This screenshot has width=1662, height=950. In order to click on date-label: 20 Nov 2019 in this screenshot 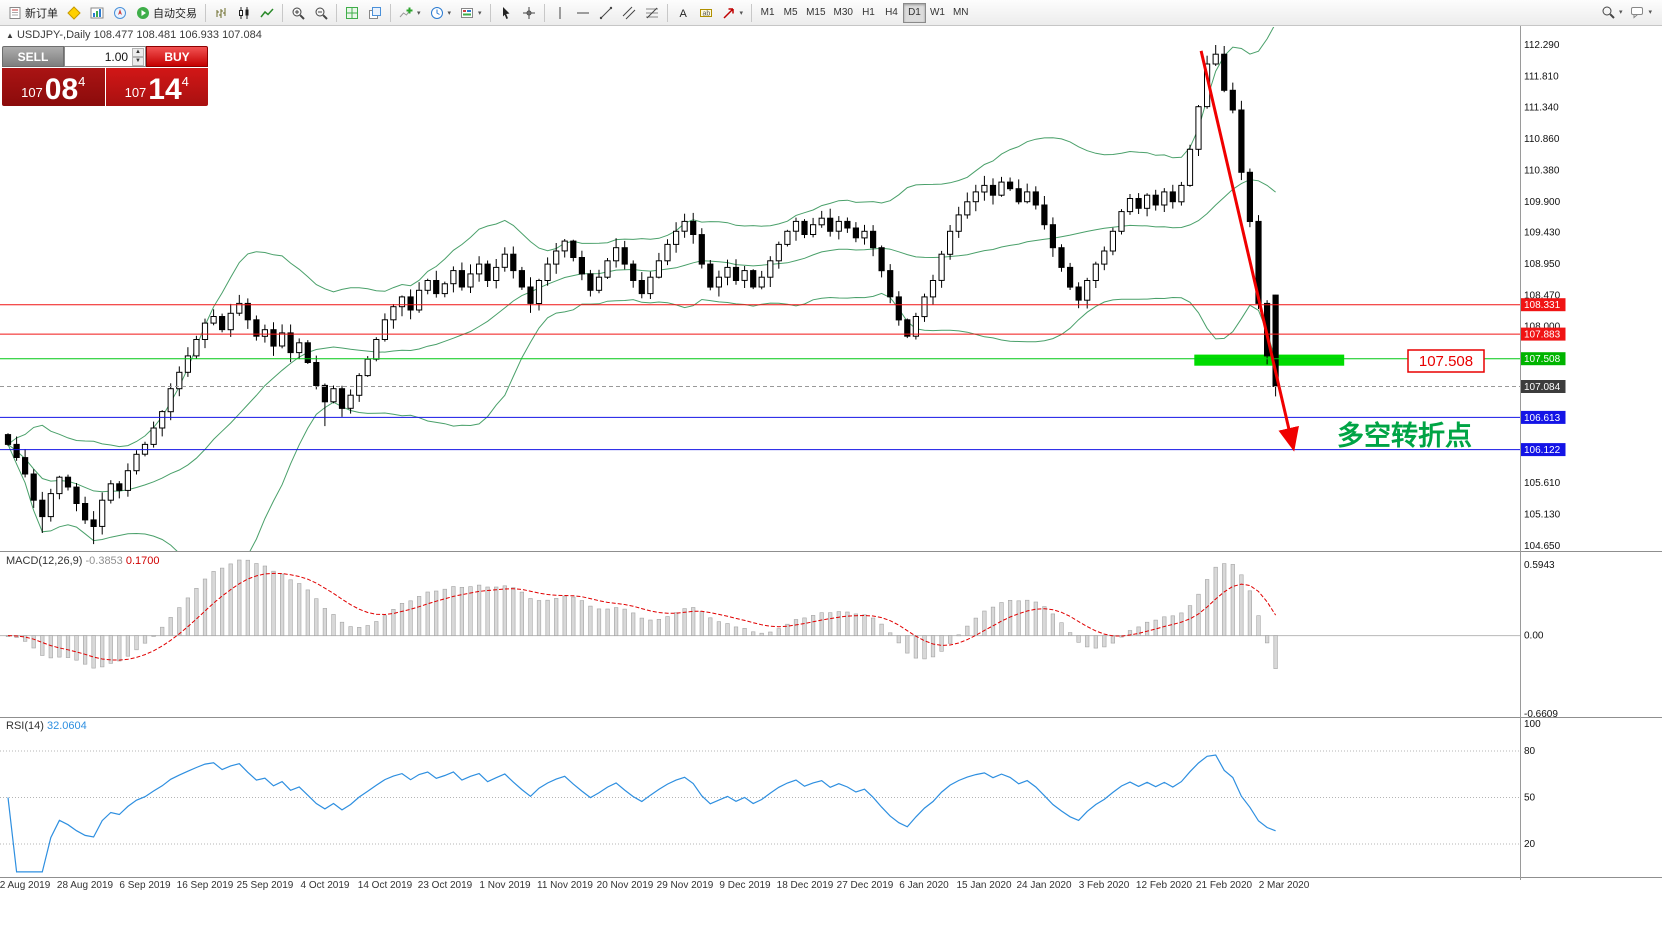, I will do `click(625, 885)`.